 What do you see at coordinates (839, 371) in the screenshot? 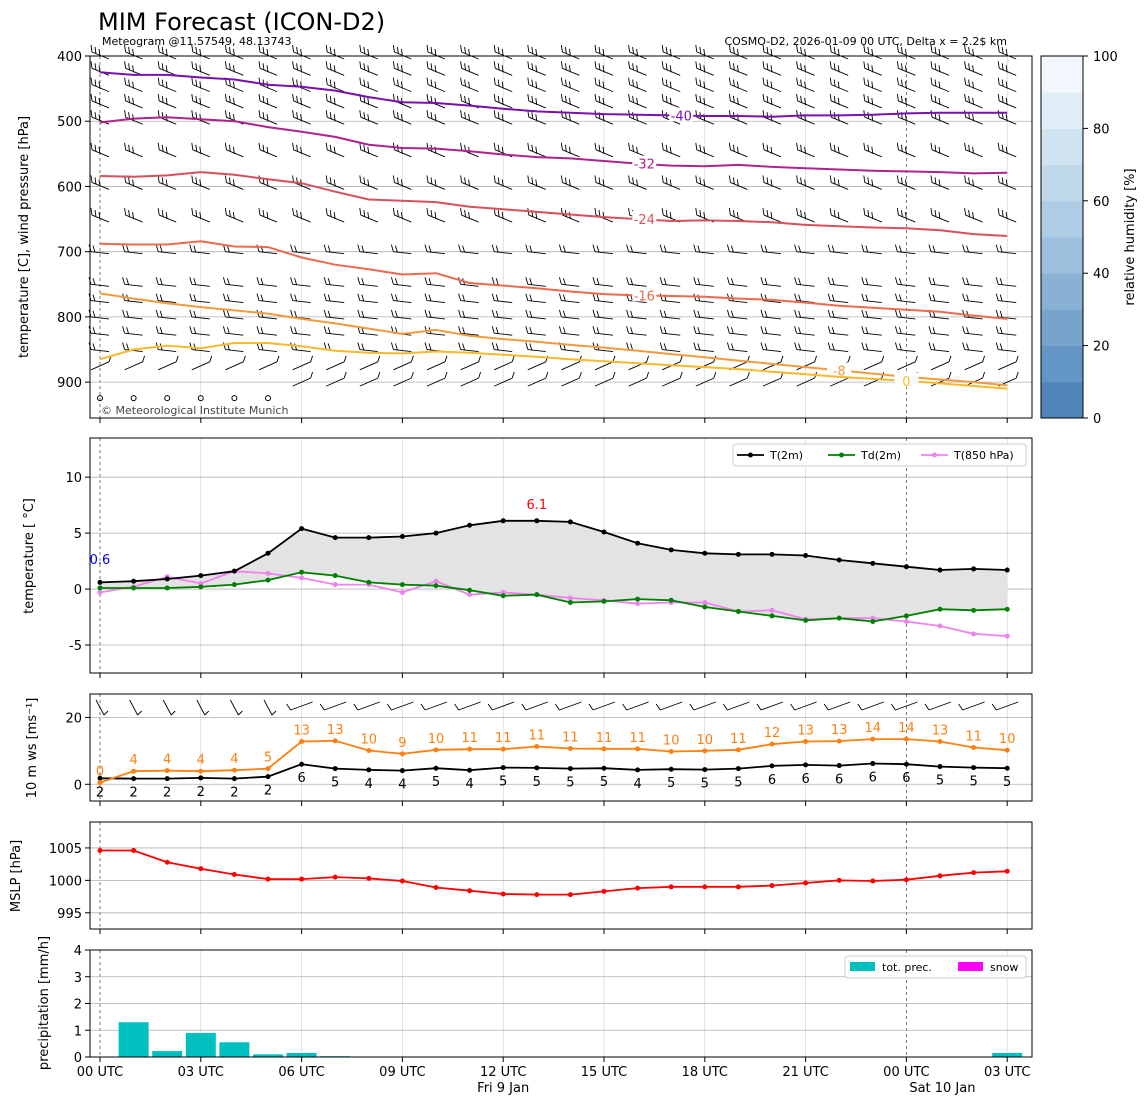
I see `isotherm-label: -8` at bounding box center [839, 371].